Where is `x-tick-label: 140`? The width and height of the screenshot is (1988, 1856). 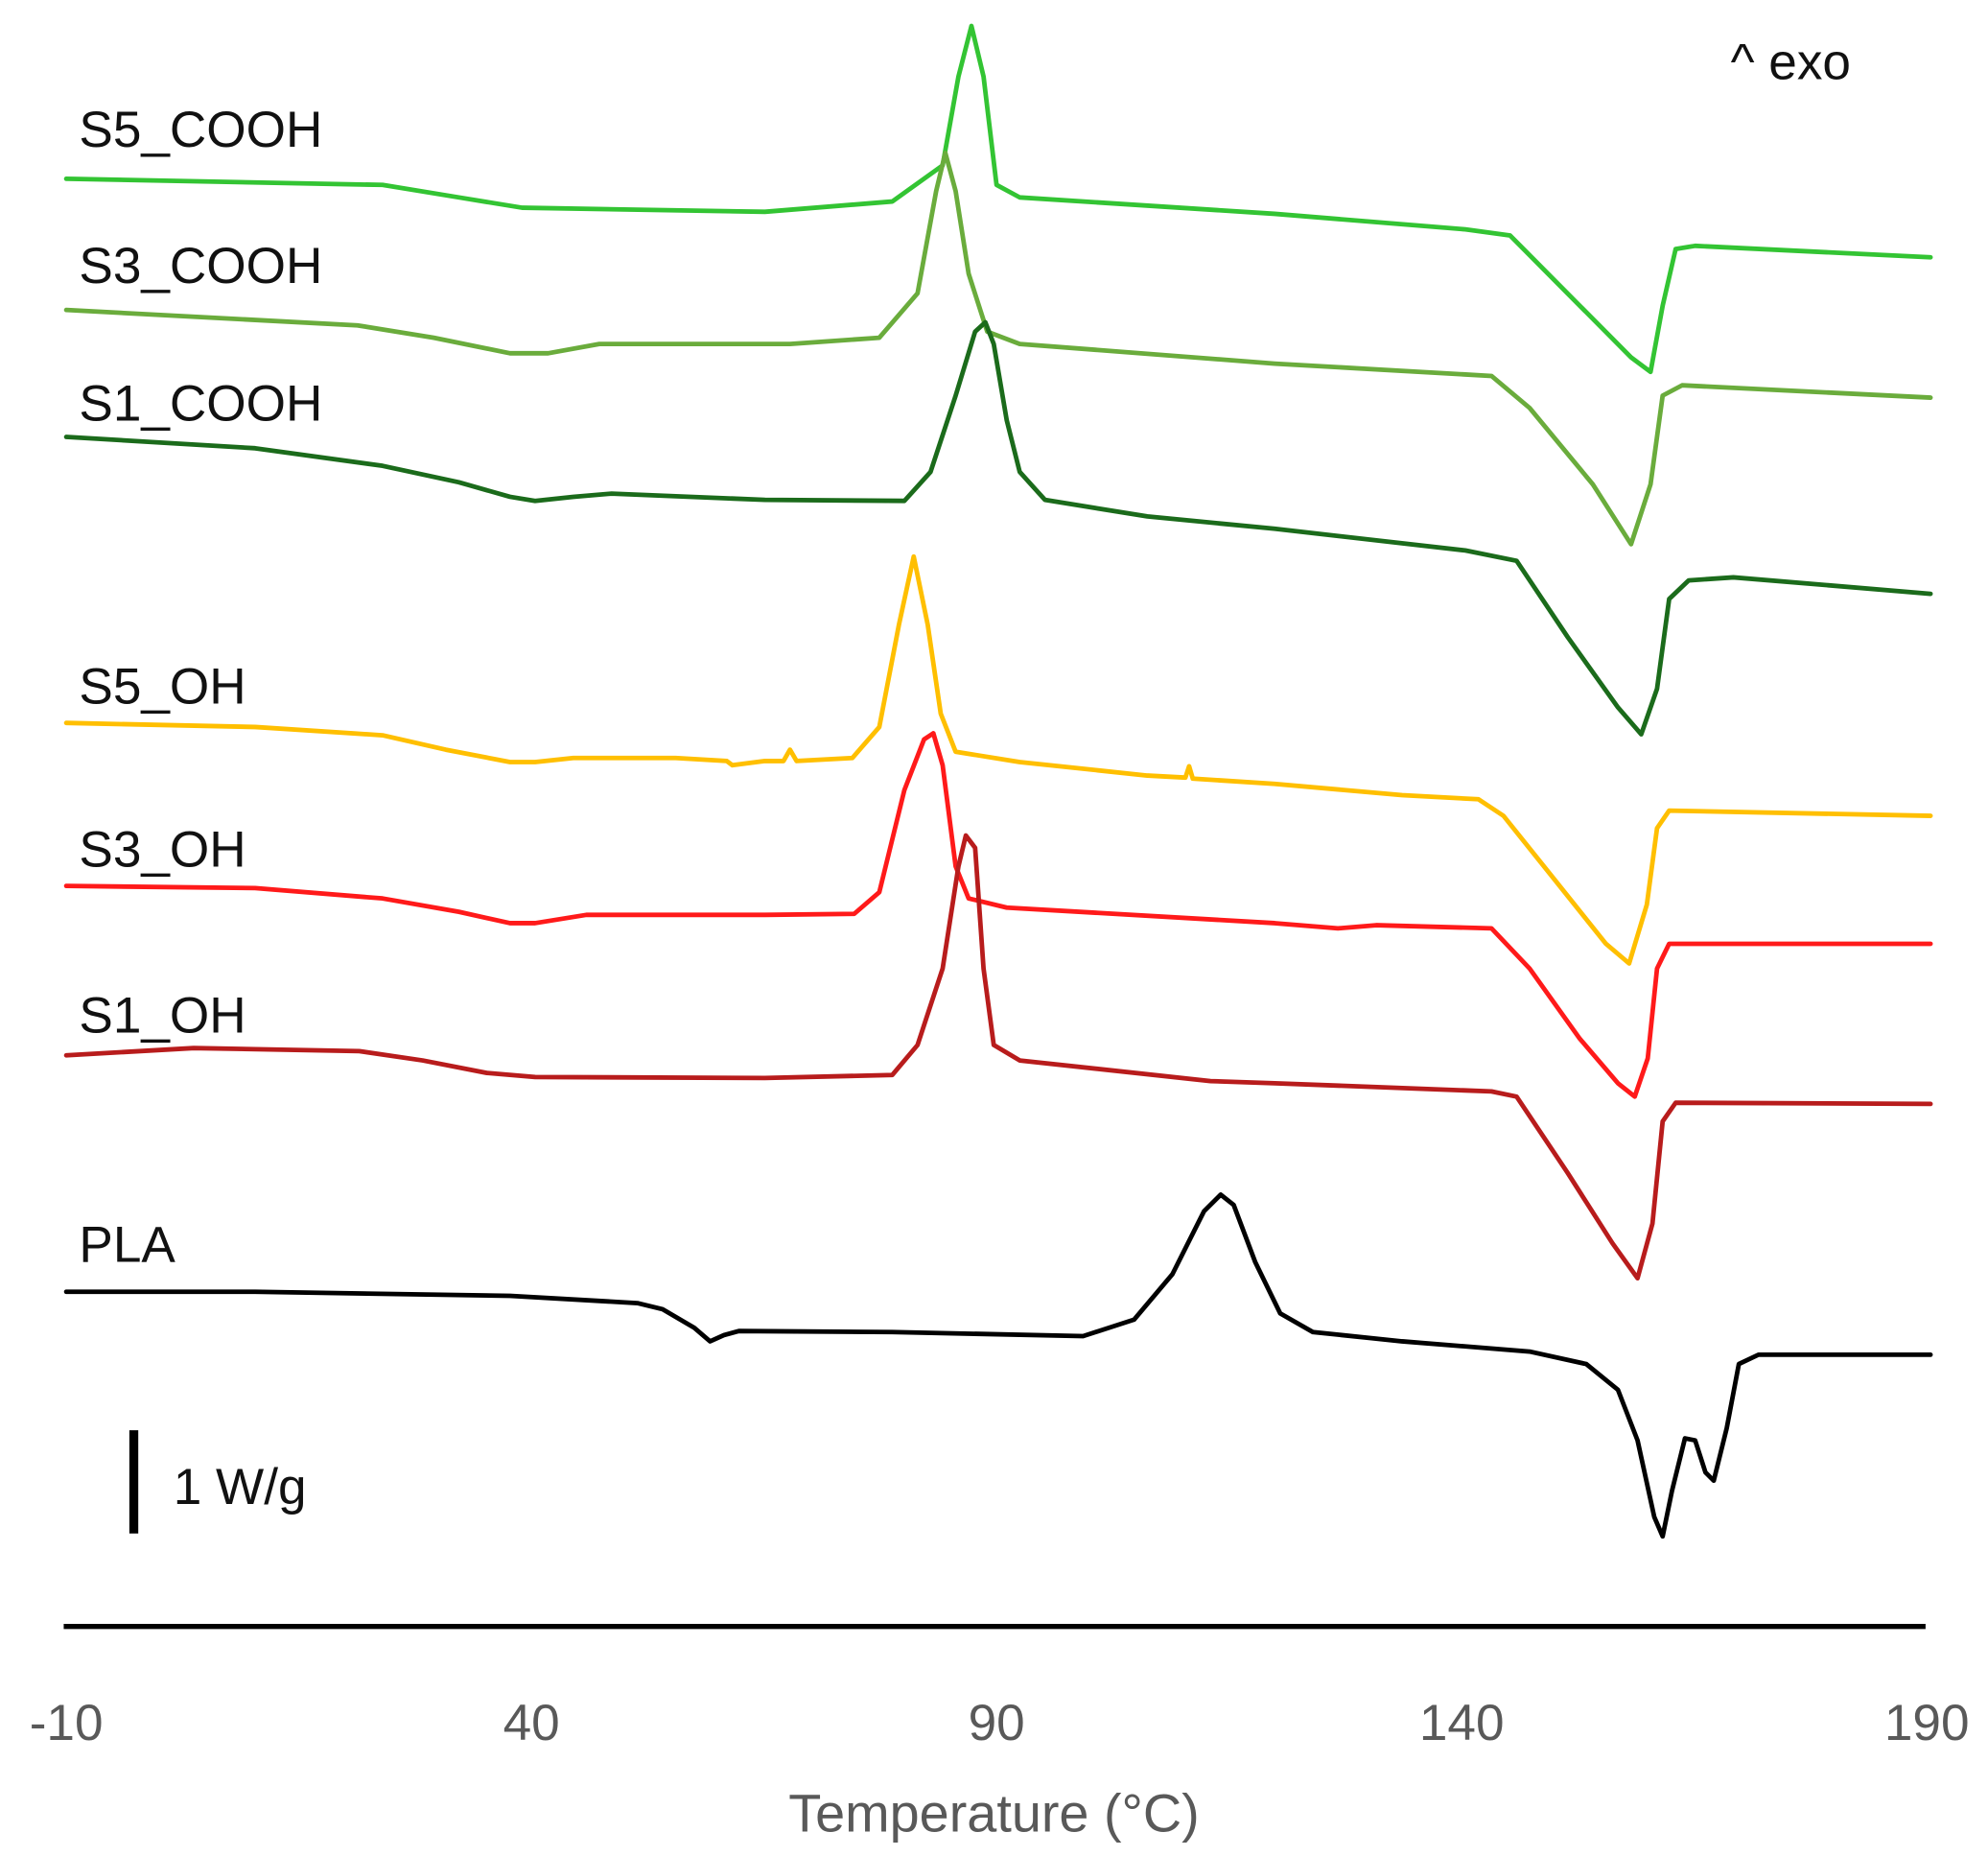 x-tick-label: 140 is located at coordinates (1462, 1723).